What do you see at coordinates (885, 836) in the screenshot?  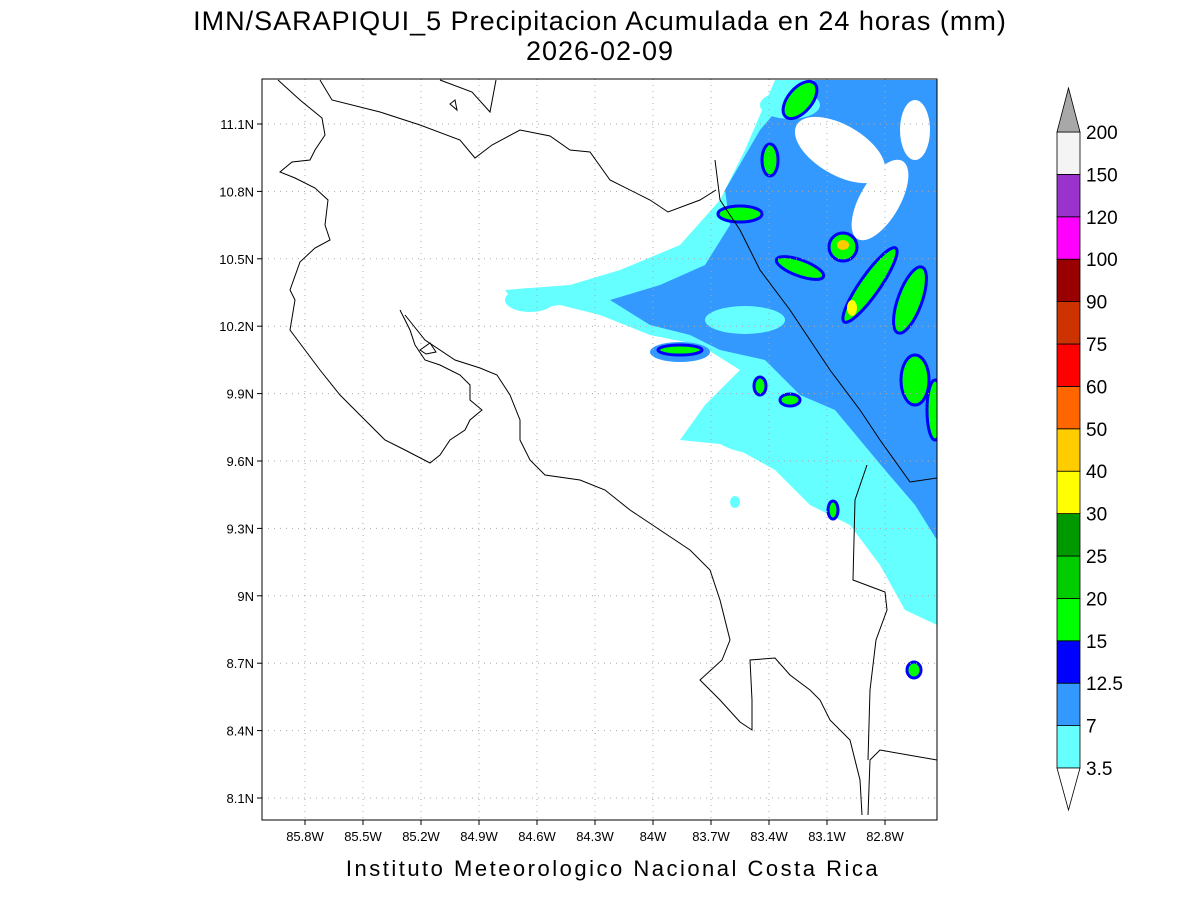 I see `lon-label: 82.8W` at bounding box center [885, 836].